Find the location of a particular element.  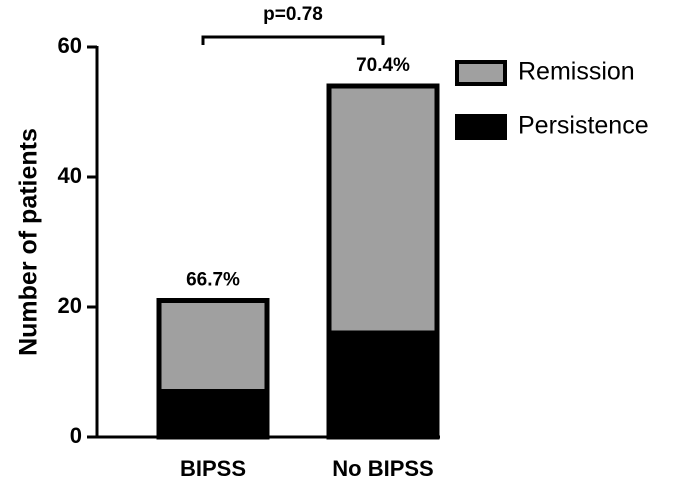

legend-label: Remission is located at coordinates (576, 72).